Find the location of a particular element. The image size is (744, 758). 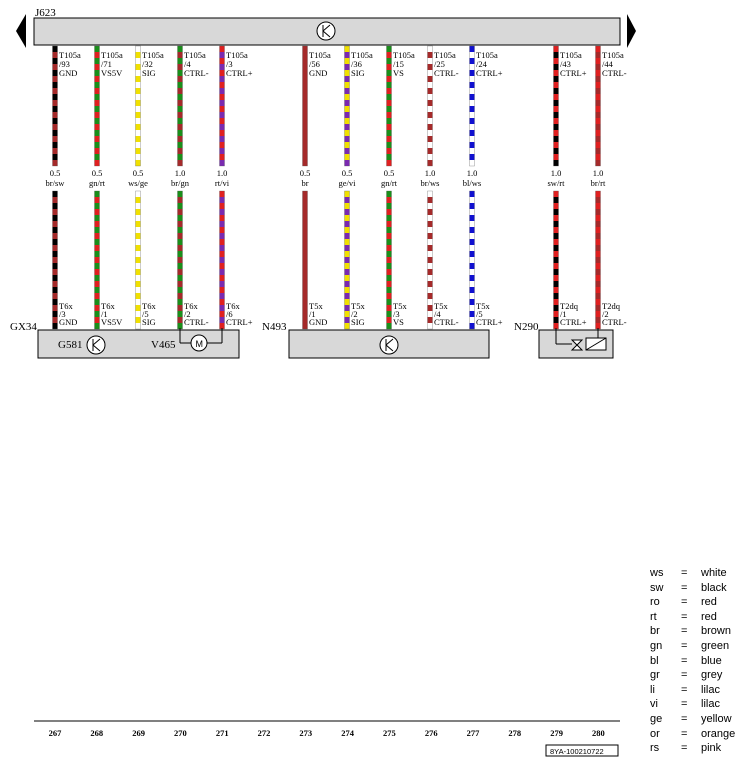

component-id-gx34: GX34 is located at coordinates (23, 327).